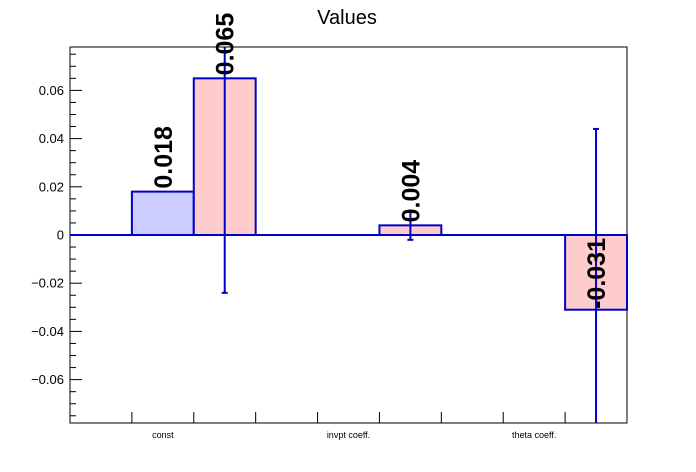 This screenshot has height=472, width=696. I want to click on x-tick-label: const, so click(163, 435).